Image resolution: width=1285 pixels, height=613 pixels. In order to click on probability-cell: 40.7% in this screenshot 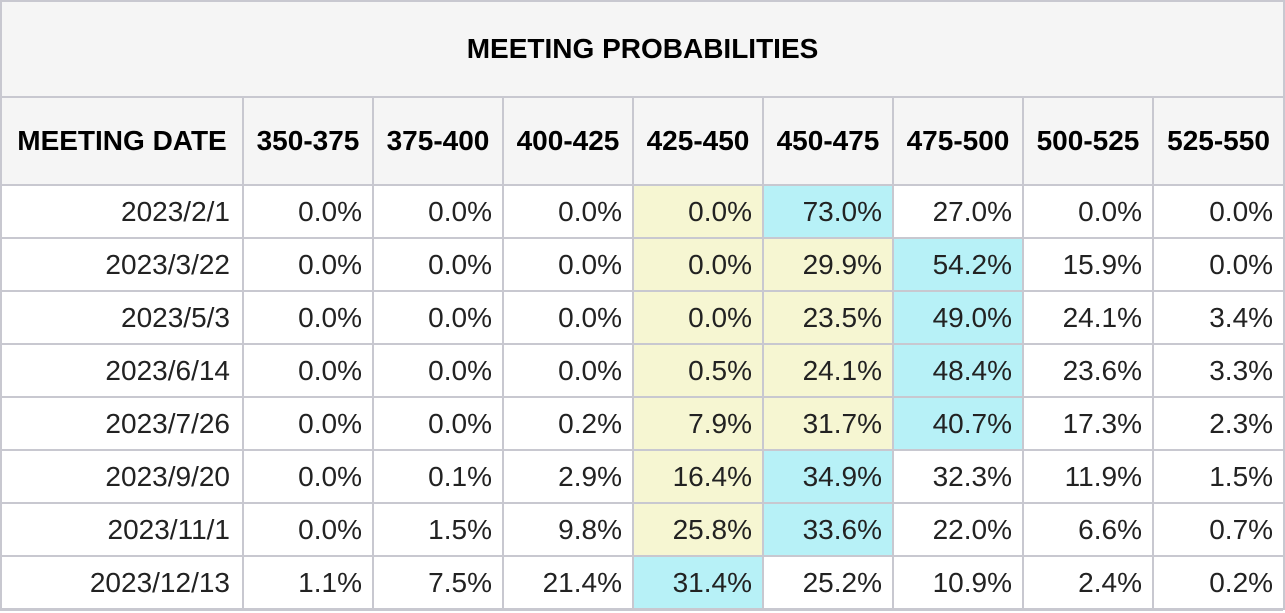, I will do `click(958, 423)`.